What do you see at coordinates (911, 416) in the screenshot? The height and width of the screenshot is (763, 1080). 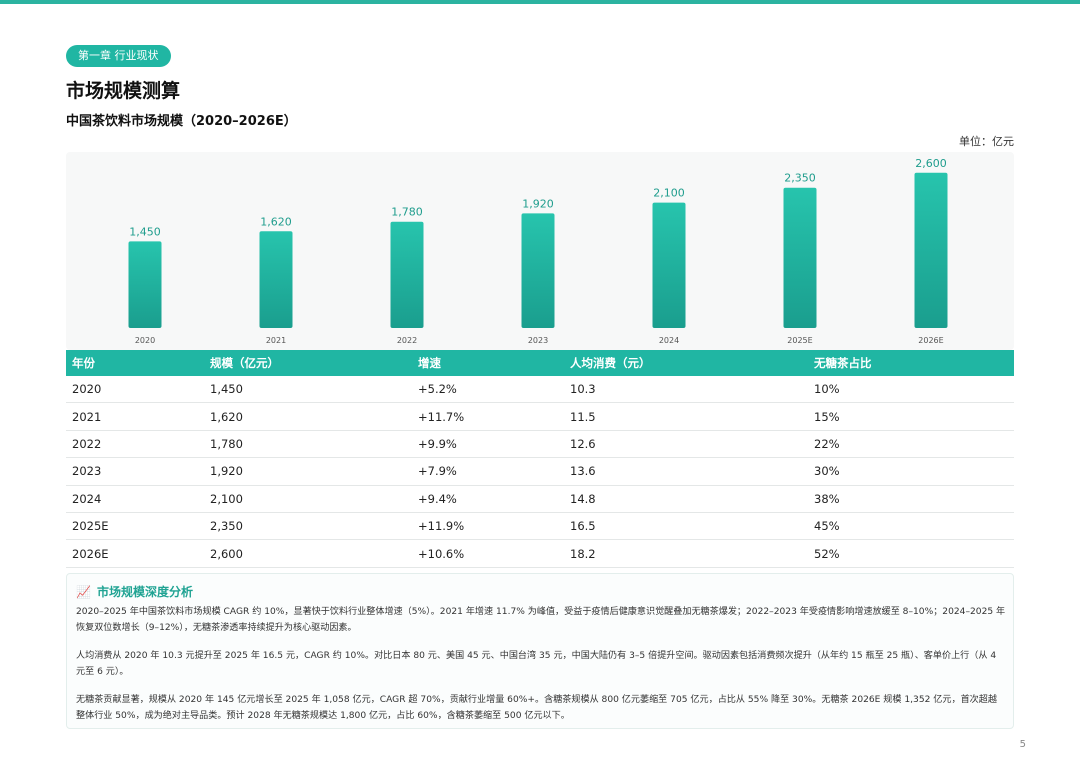 I see `cell-share: 15%` at bounding box center [911, 416].